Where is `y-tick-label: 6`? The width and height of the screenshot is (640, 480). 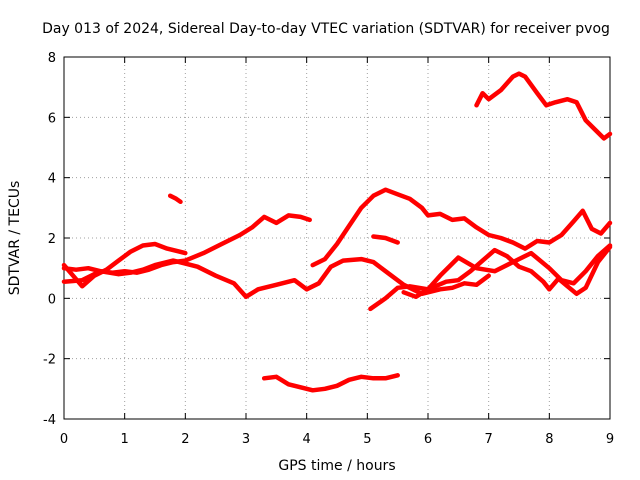
y-tick-label: 6 is located at coordinates (52, 118).